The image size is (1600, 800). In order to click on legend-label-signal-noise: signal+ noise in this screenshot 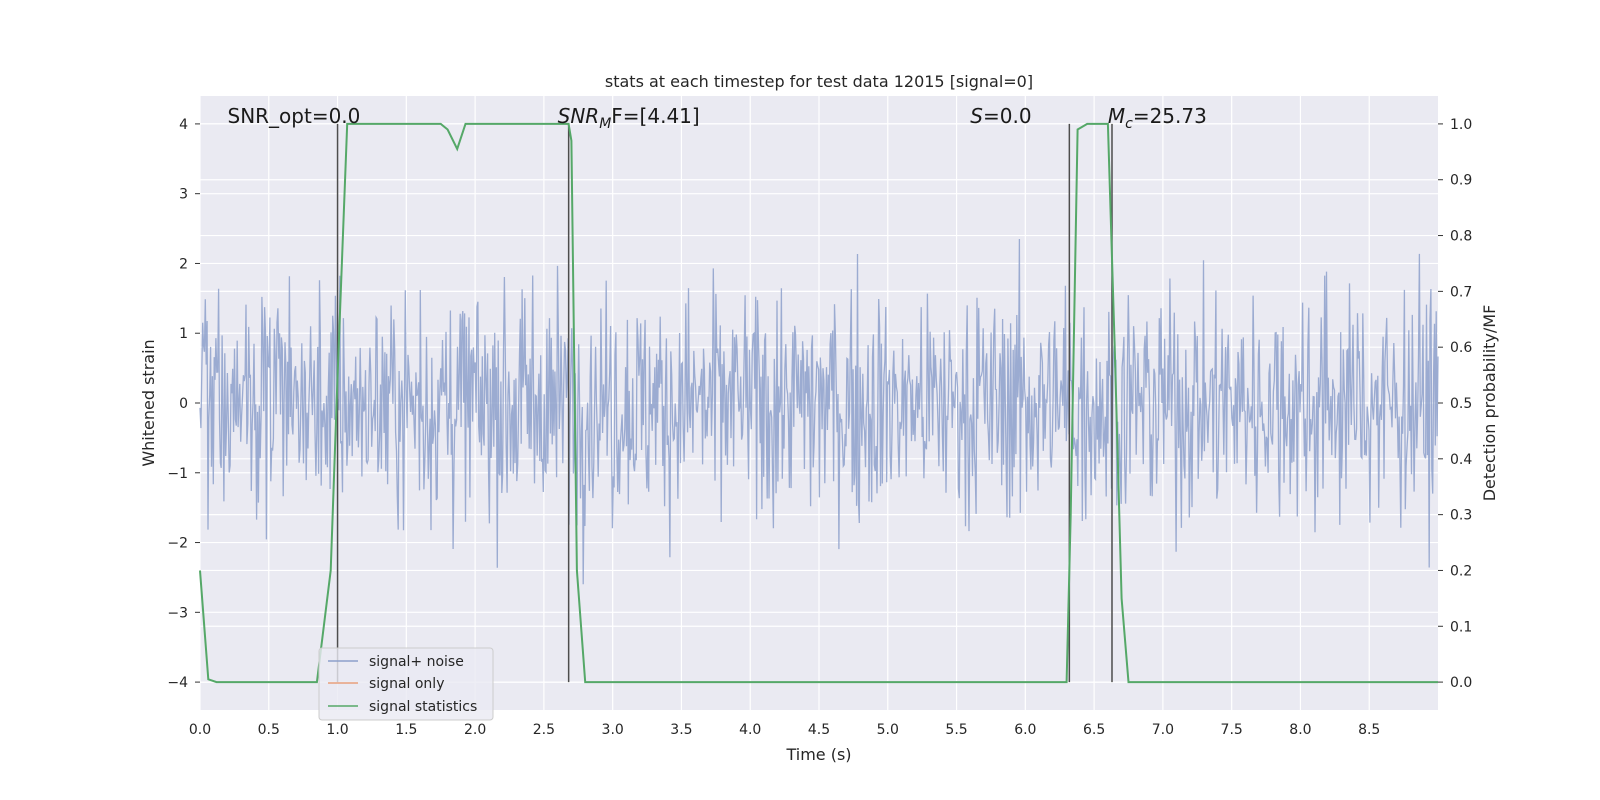, I will do `click(416, 662)`.